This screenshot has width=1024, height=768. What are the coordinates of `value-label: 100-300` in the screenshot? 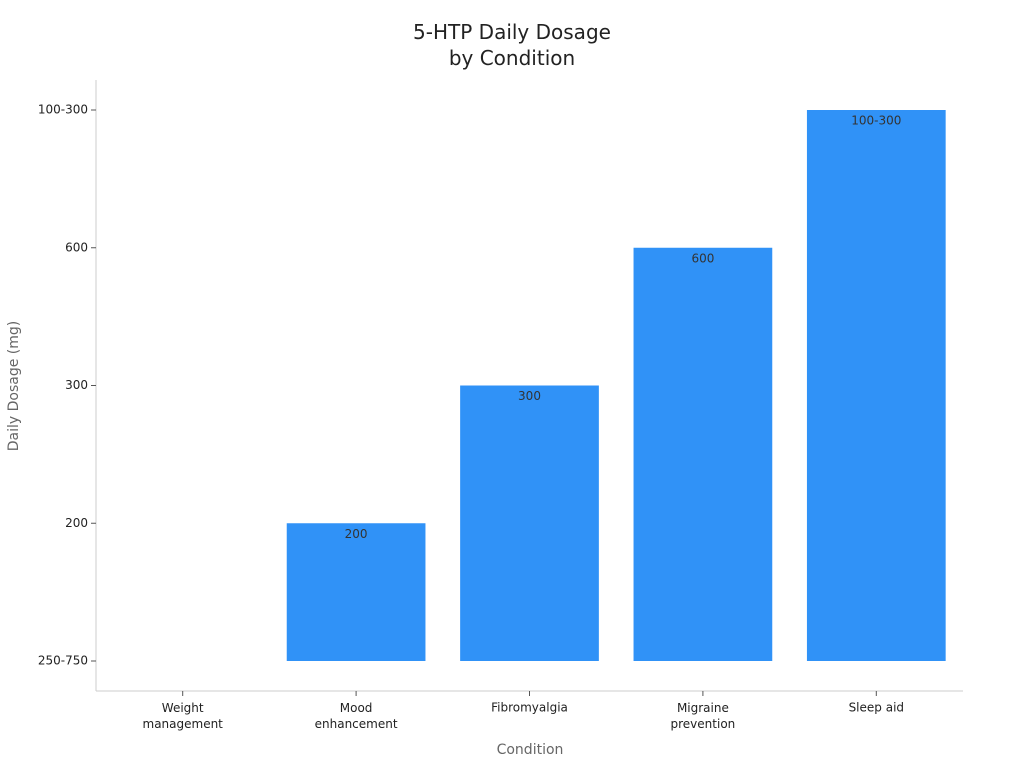 It's located at (876, 121).